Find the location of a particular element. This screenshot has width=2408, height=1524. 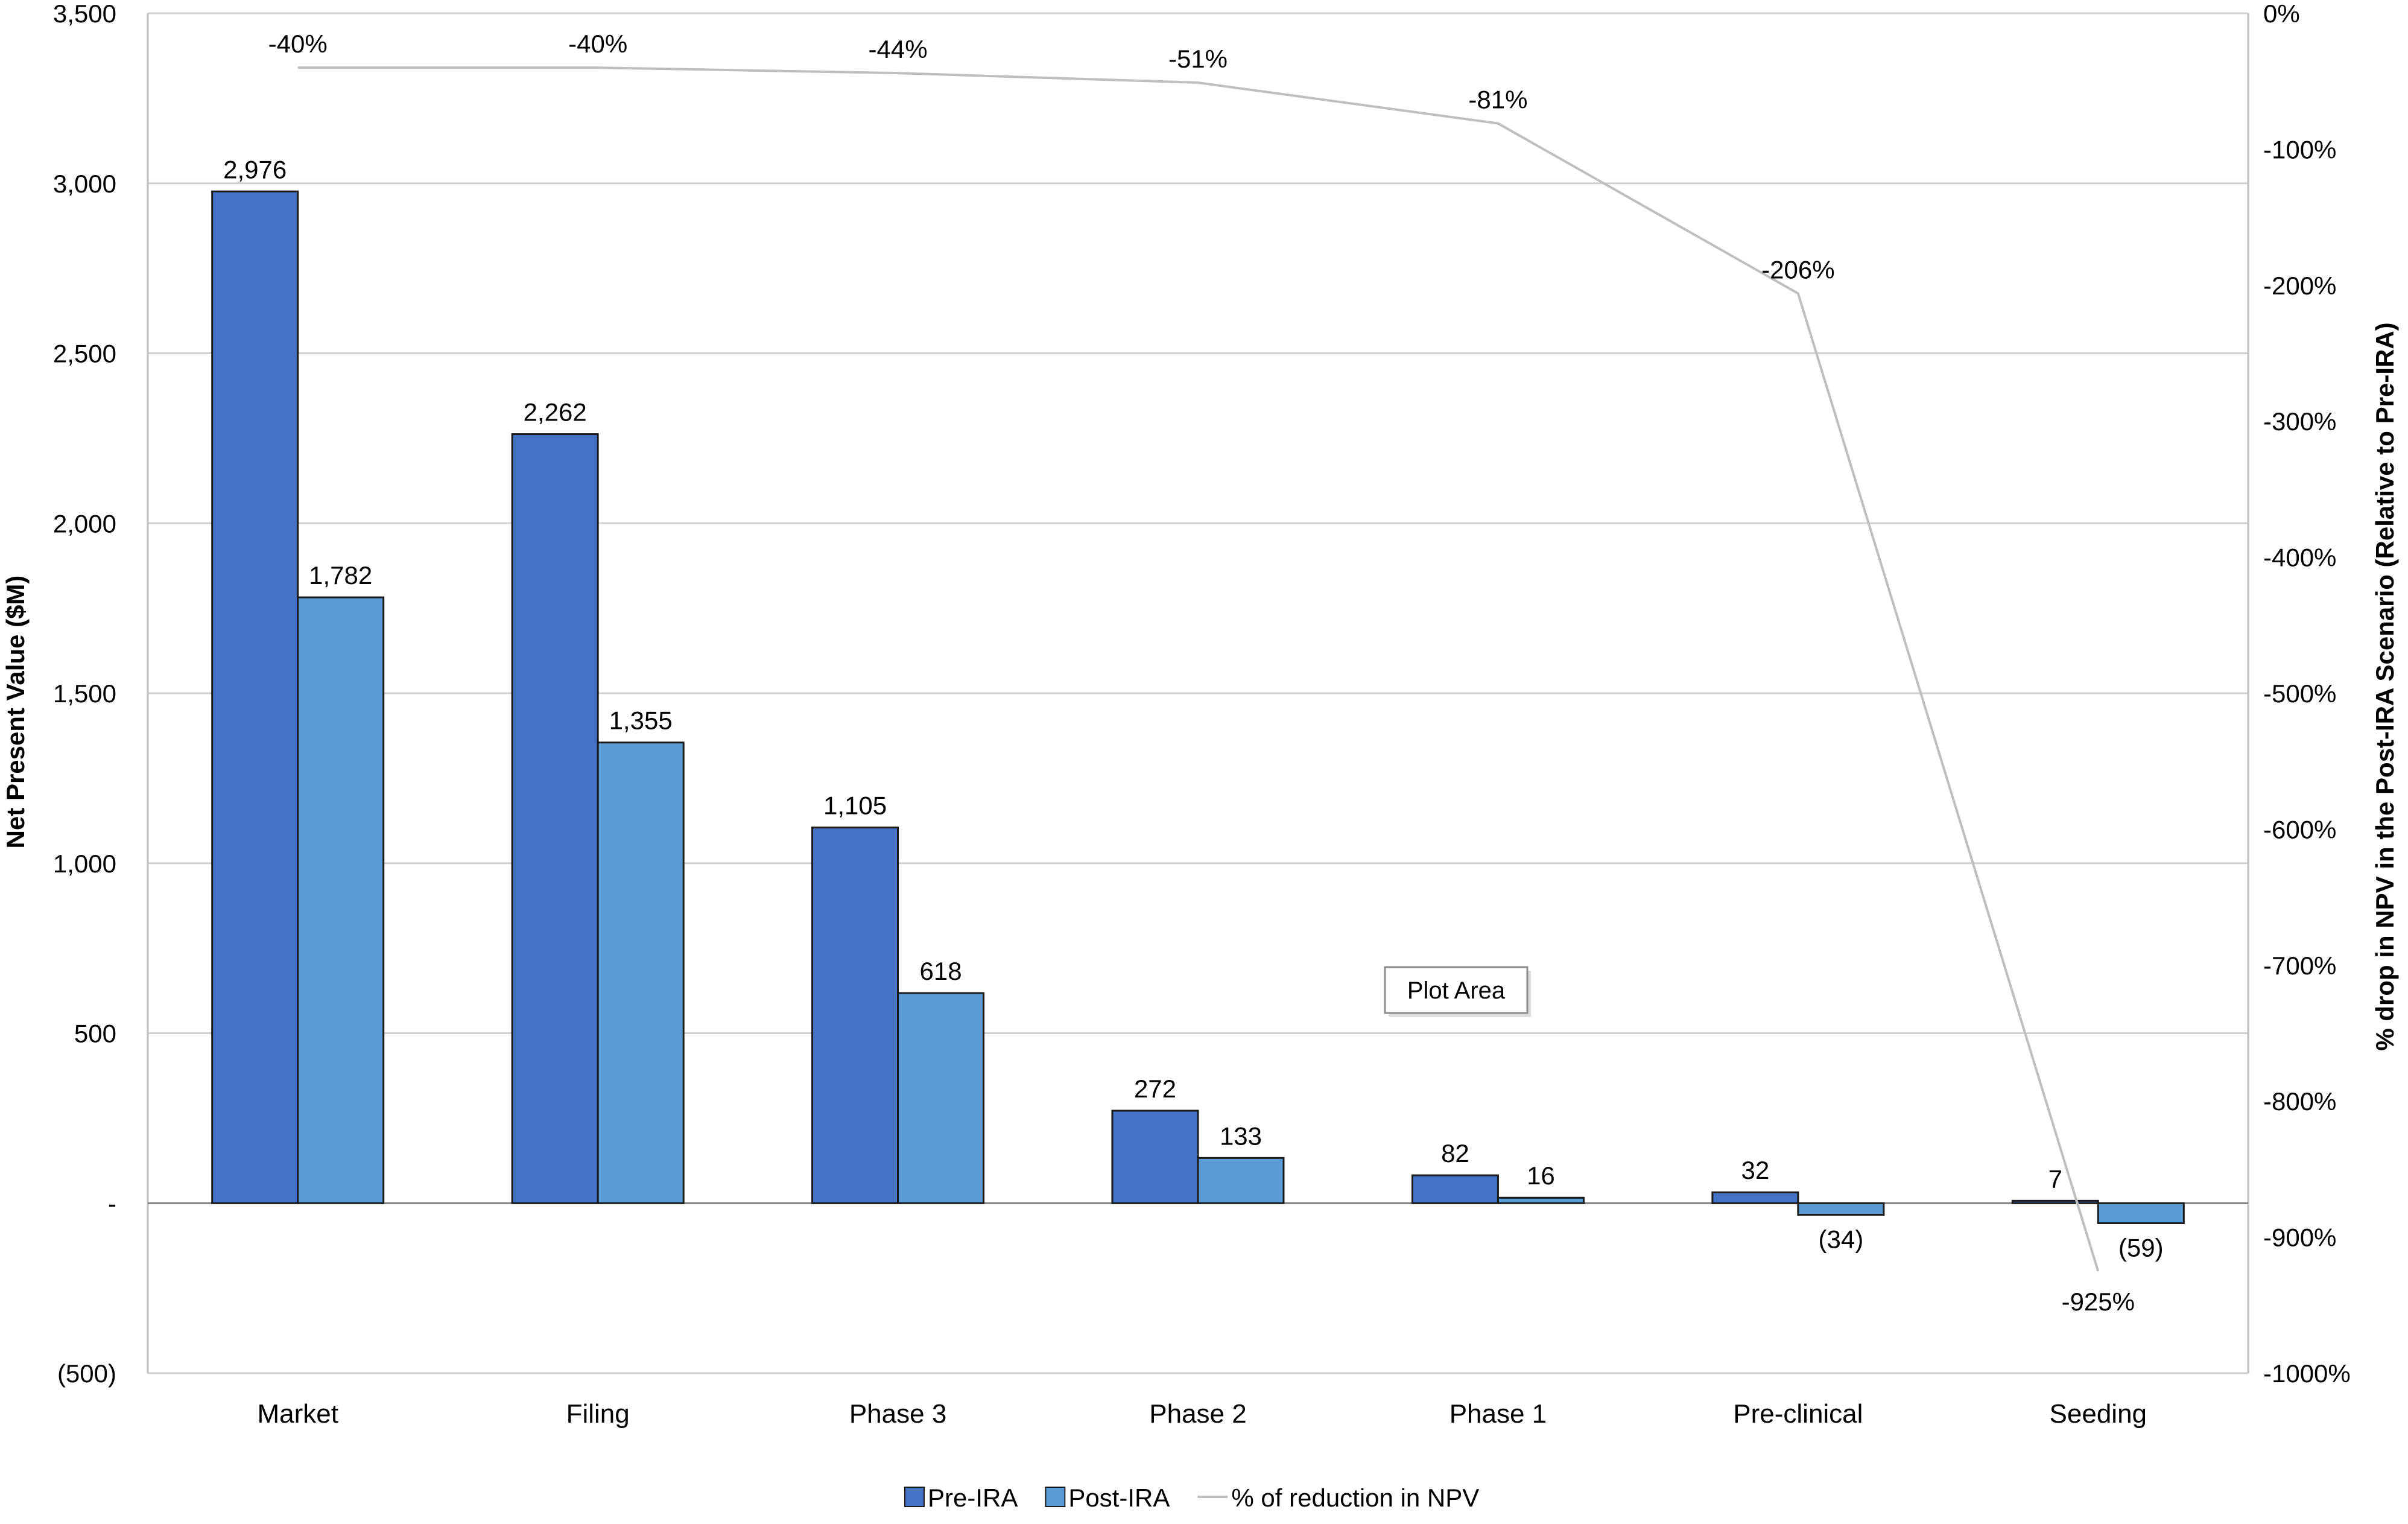

y-tick-label: 1,000 is located at coordinates (85, 863).